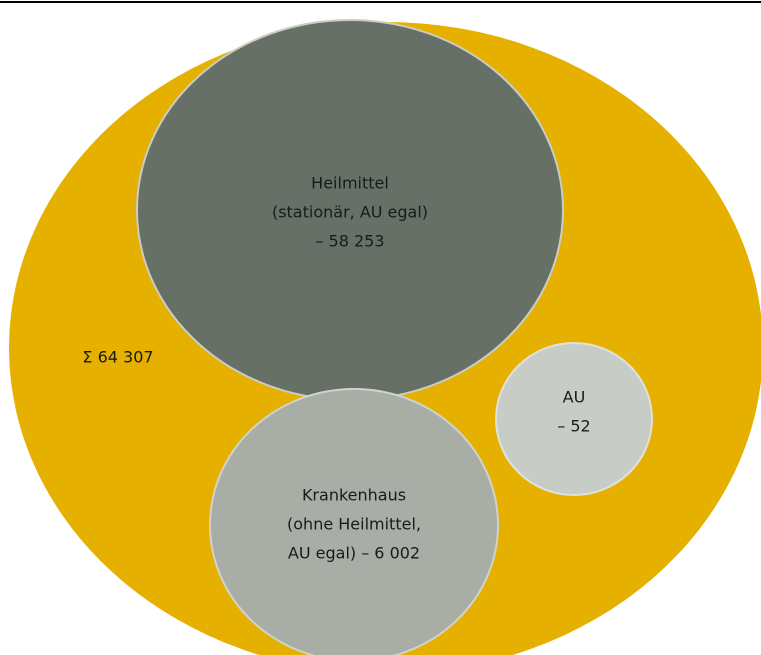 This screenshot has width=761, height=655. Describe the element at coordinates (354, 495) in the screenshot. I see `node-label: Krankenhaus` at that location.